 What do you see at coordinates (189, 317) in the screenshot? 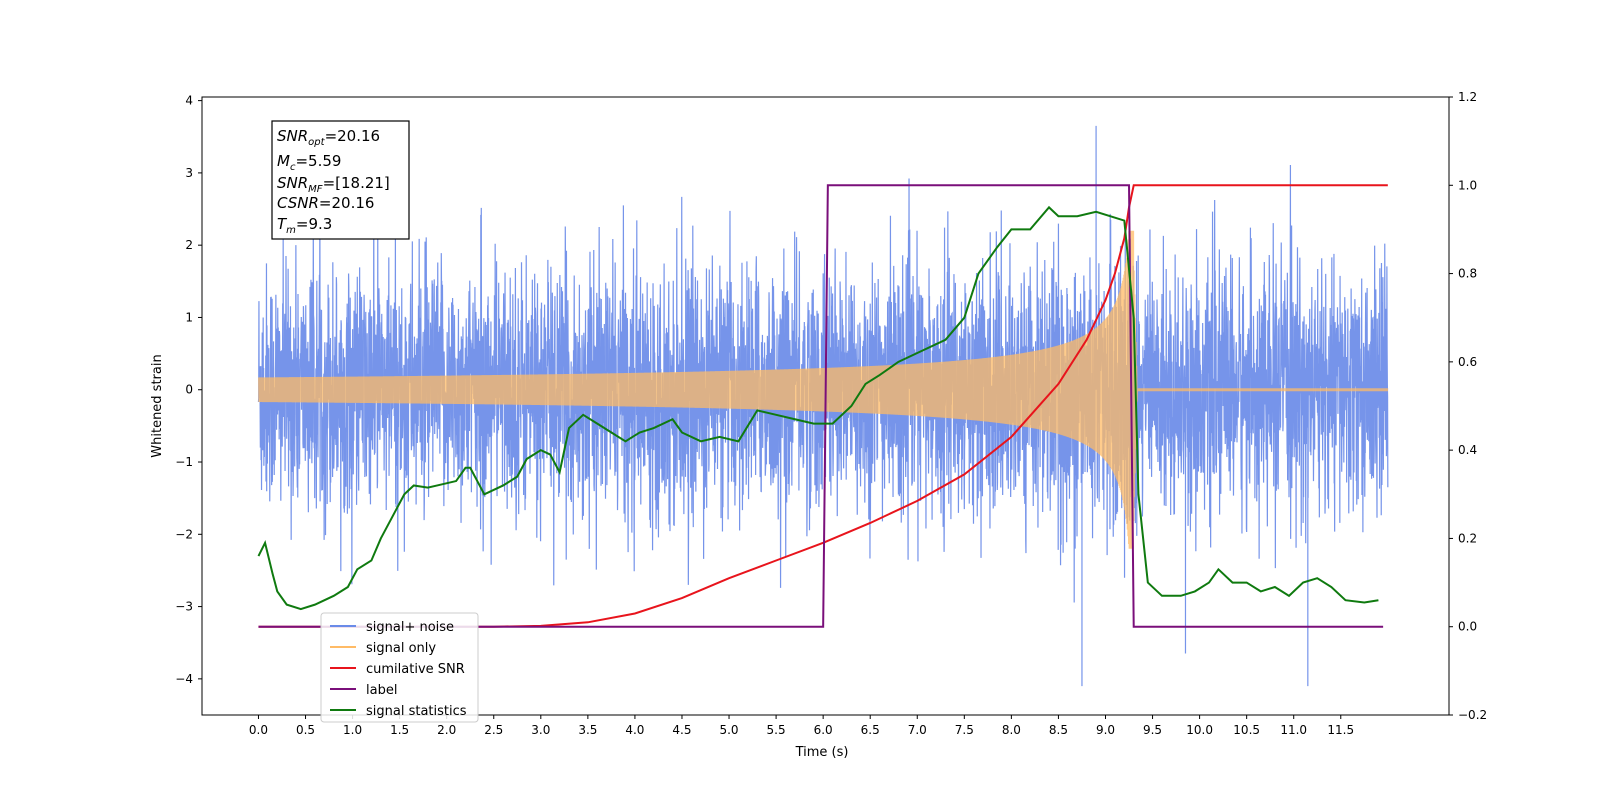
I see `y-left-tick-label: 1` at bounding box center [189, 317].